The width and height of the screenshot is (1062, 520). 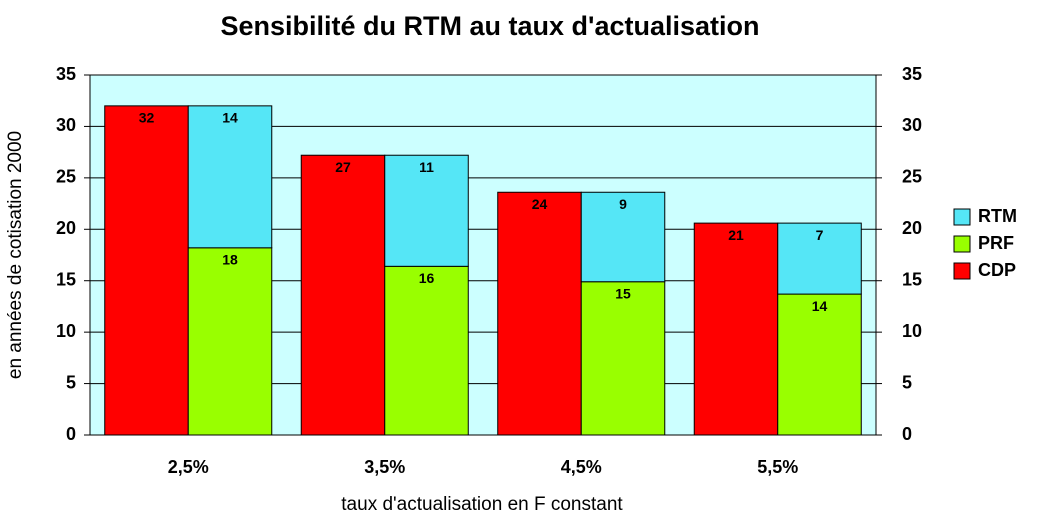 What do you see at coordinates (426, 167) in the screenshot?
I see `data-label: 11` at bounding box center [426, 167].